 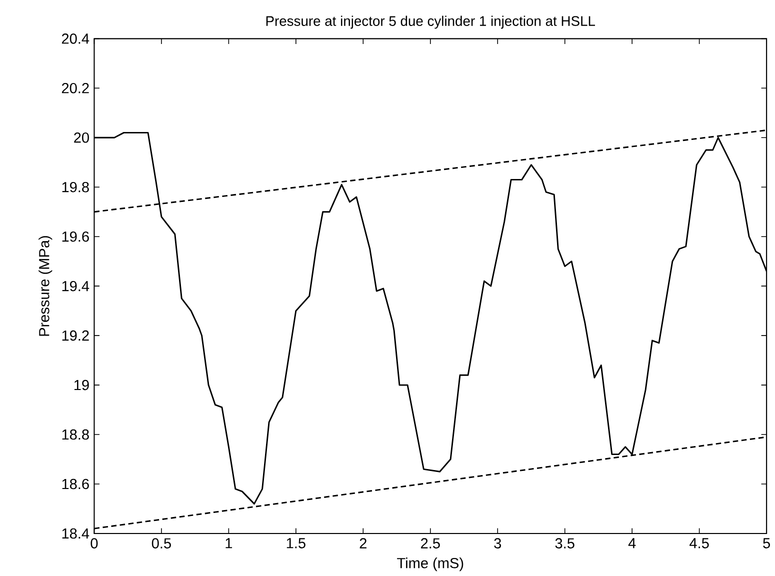 What do you see at coordinates (45, 286) in the screenshot?
I see `y-axis-title: Pressure (MPa)` at bounding box center [45, 286].